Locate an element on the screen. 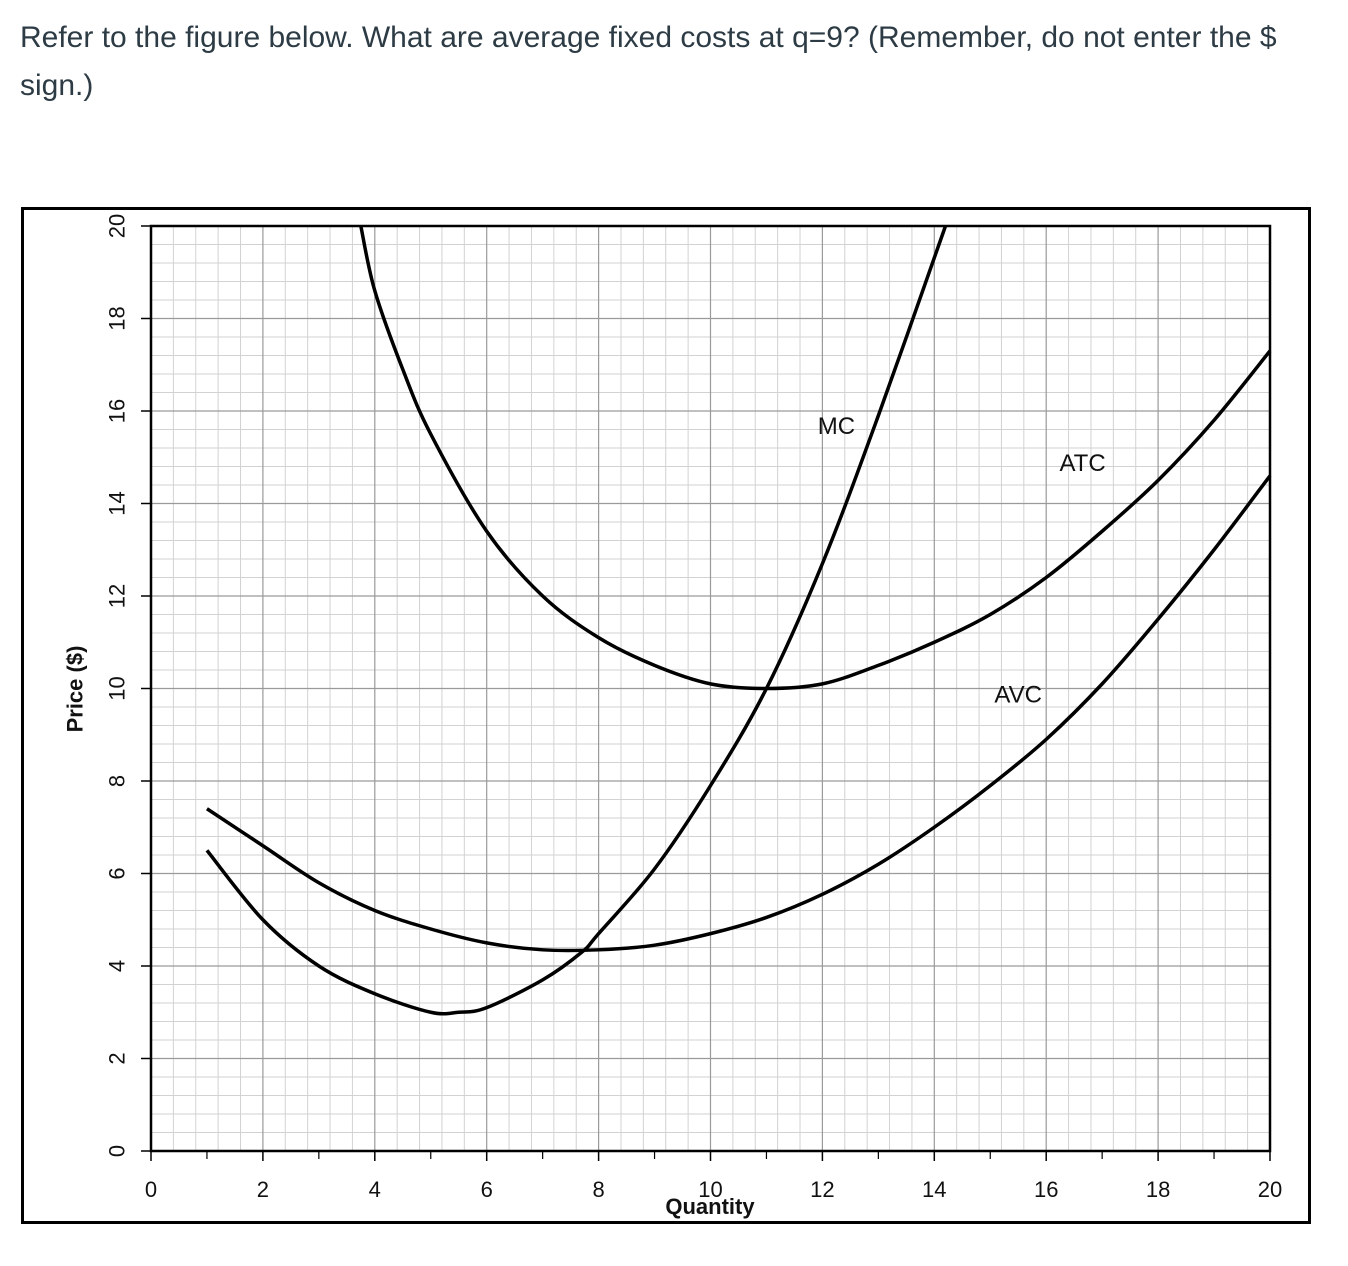  y-axis-title: Price ($) is located at coordinates (75, 689).